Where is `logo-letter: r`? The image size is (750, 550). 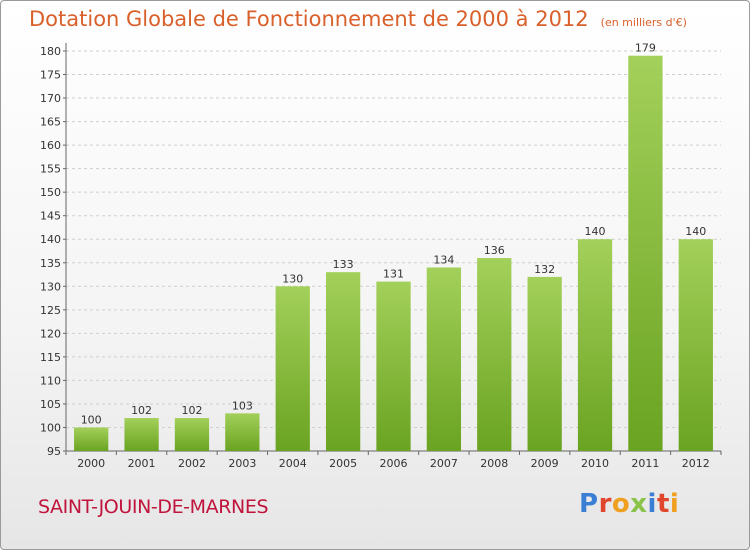
logo-letter: r is located at coordinates (605, 504).